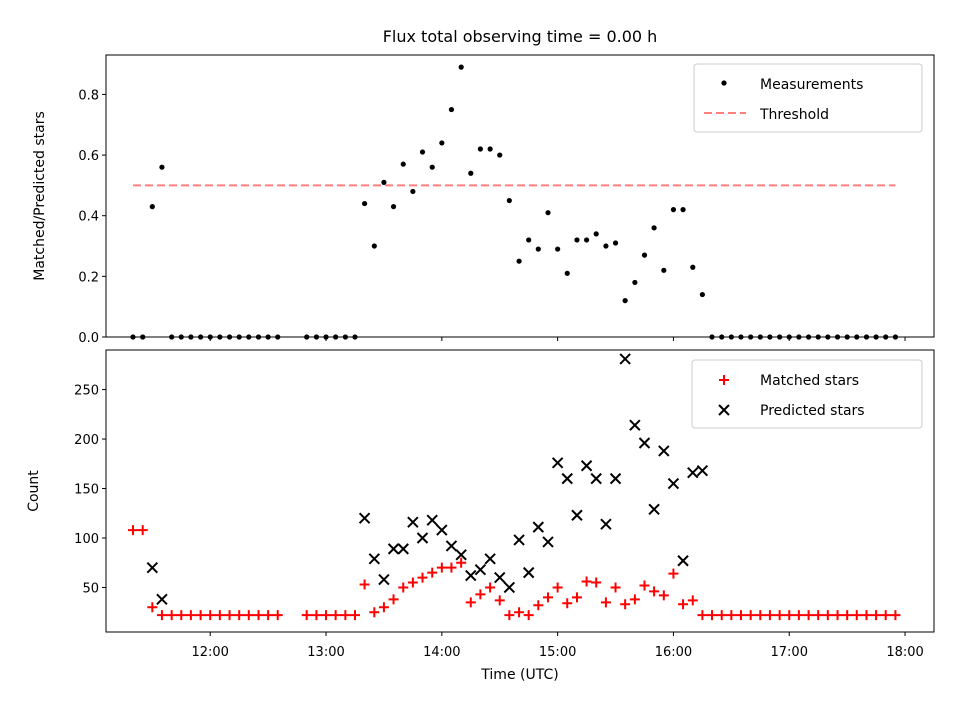 This screenshot has height=724, width=960. Describe the element at coordinates (789, 652) in the screenshot. I see `x-tick-label: 17:00` at that location.